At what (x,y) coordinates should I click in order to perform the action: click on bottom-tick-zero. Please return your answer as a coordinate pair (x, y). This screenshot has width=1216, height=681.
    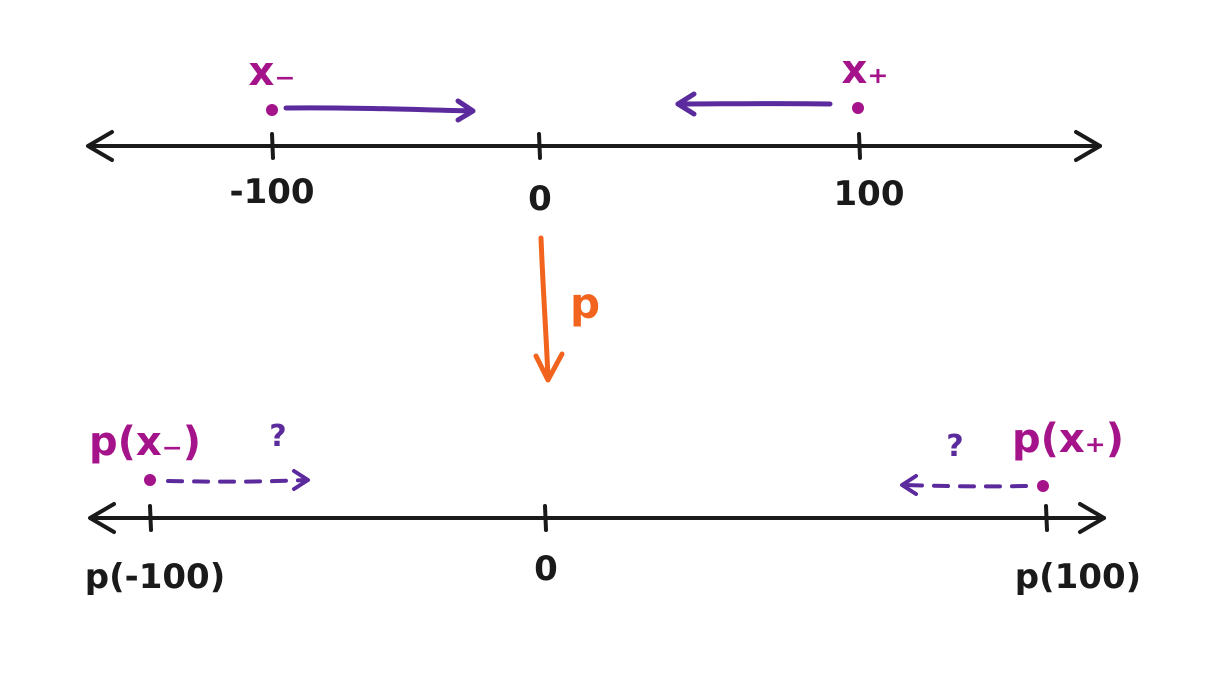
    Looking at the image, I should click on (545, 518).